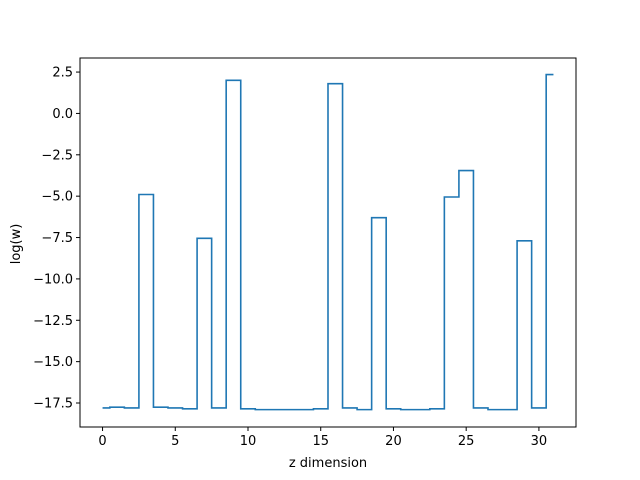  What do you see at coordinates (62, 114) in the screenshot?
I see `y-tick-label: 0.0` at bounding box center [62, 114].